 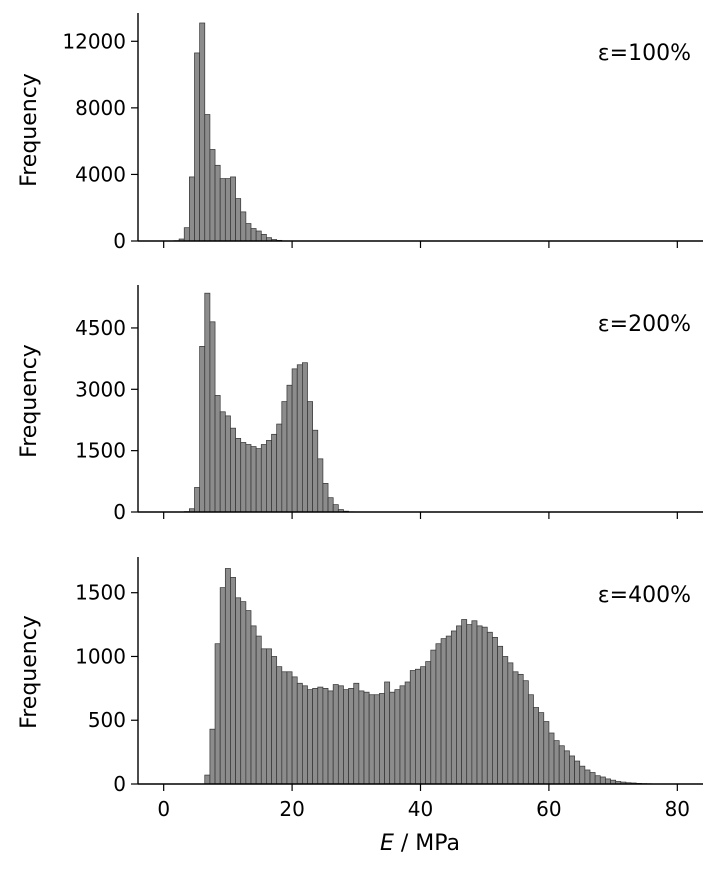 What do you see at coordinates (100, 328) in the screenshot?
I see `y-tick-label: 4500` at bounding box center [100, 328].